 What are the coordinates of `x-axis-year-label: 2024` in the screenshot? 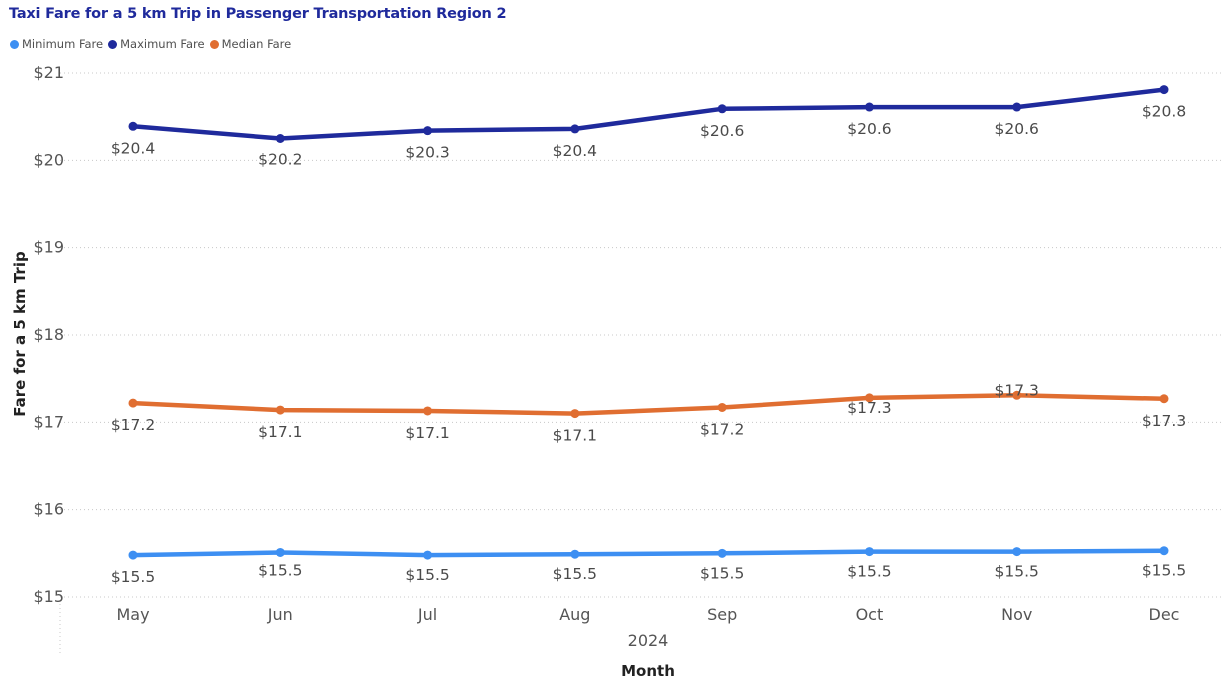 It's located at (648, 640).